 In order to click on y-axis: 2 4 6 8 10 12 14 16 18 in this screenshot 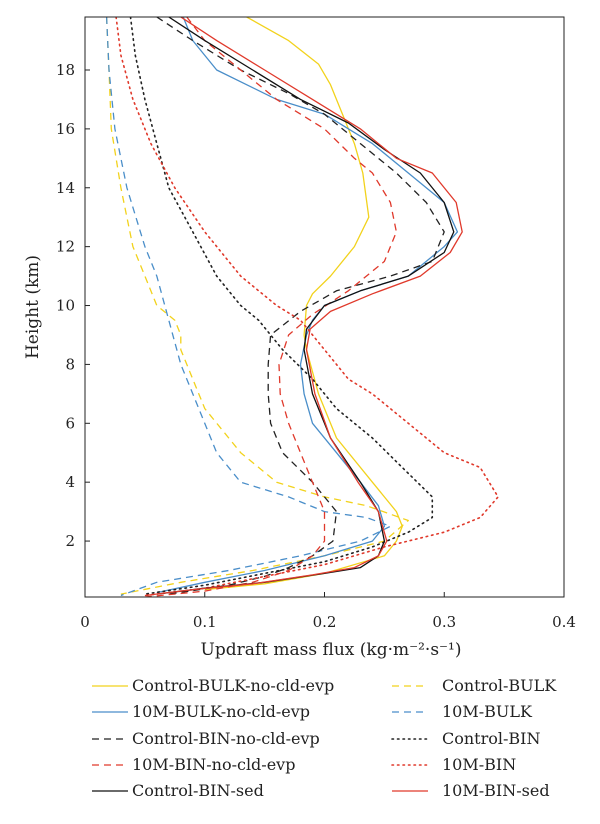, I will do `click(73, 305)`.